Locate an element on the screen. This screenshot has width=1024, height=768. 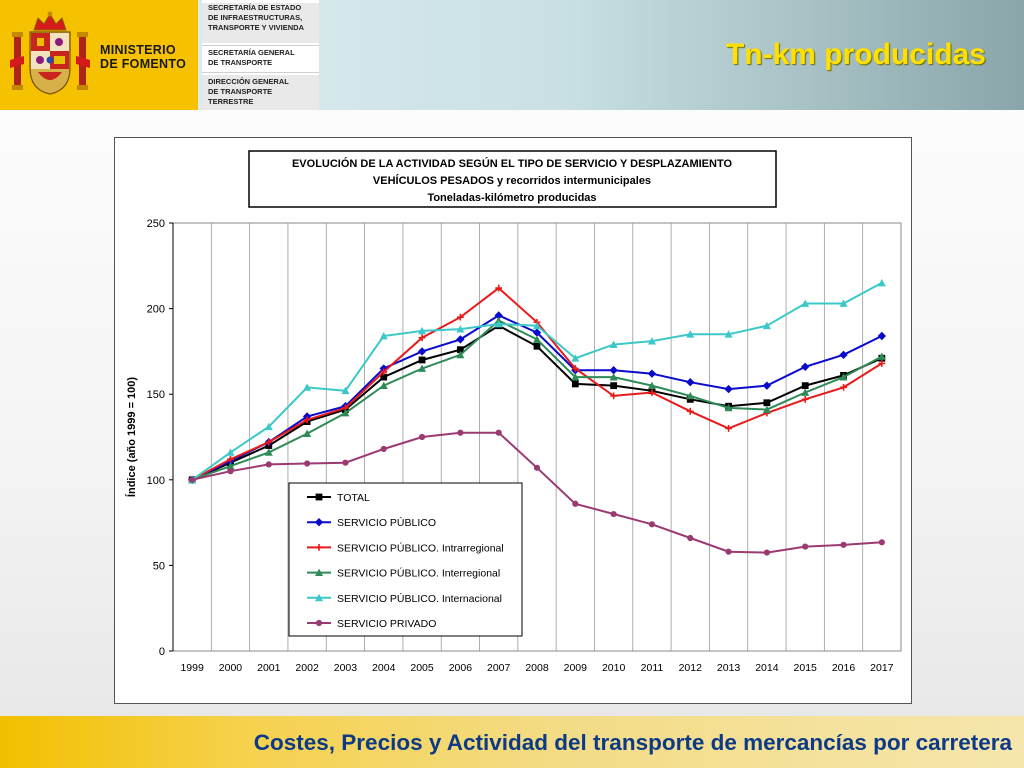
dept-1-line-3: TRANSPORTE Y VIVIENDA is located at coordinates (256, 27).